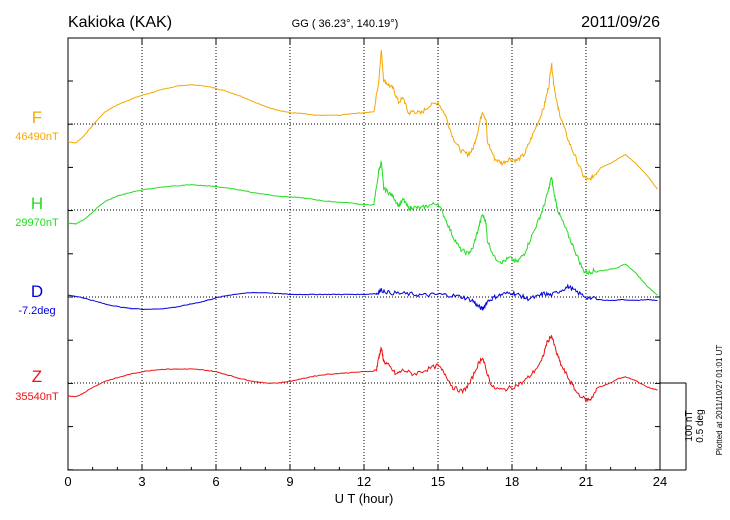 This screenshot has width=730, height=520. I want to click on x-axis-title: U T (hour), so click(364, 498).